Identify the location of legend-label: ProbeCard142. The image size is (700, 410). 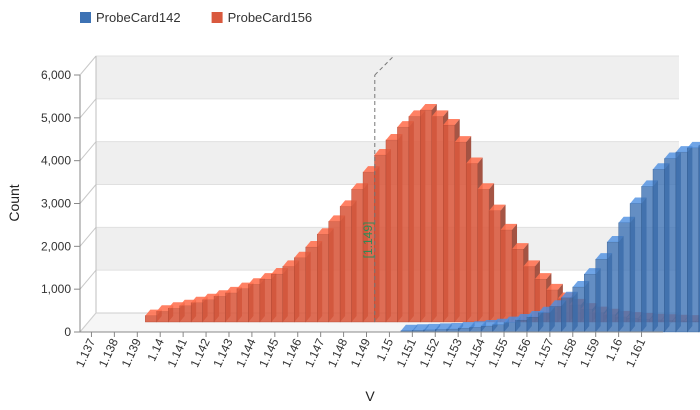
(138, 17).